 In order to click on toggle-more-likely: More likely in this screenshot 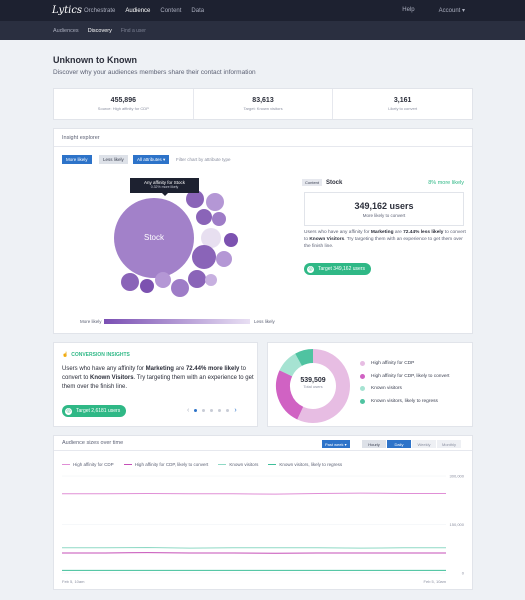, I will do `click(77, 159)`.